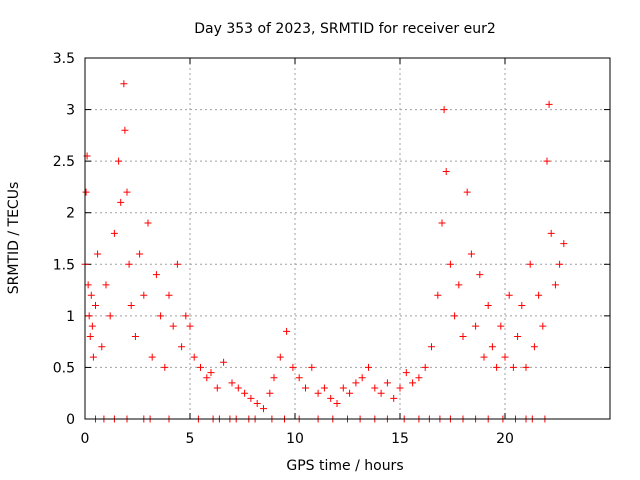 This screenshot has width=640, height=480. I want to click on y-tick-label: 1.5, so click(64, 265).